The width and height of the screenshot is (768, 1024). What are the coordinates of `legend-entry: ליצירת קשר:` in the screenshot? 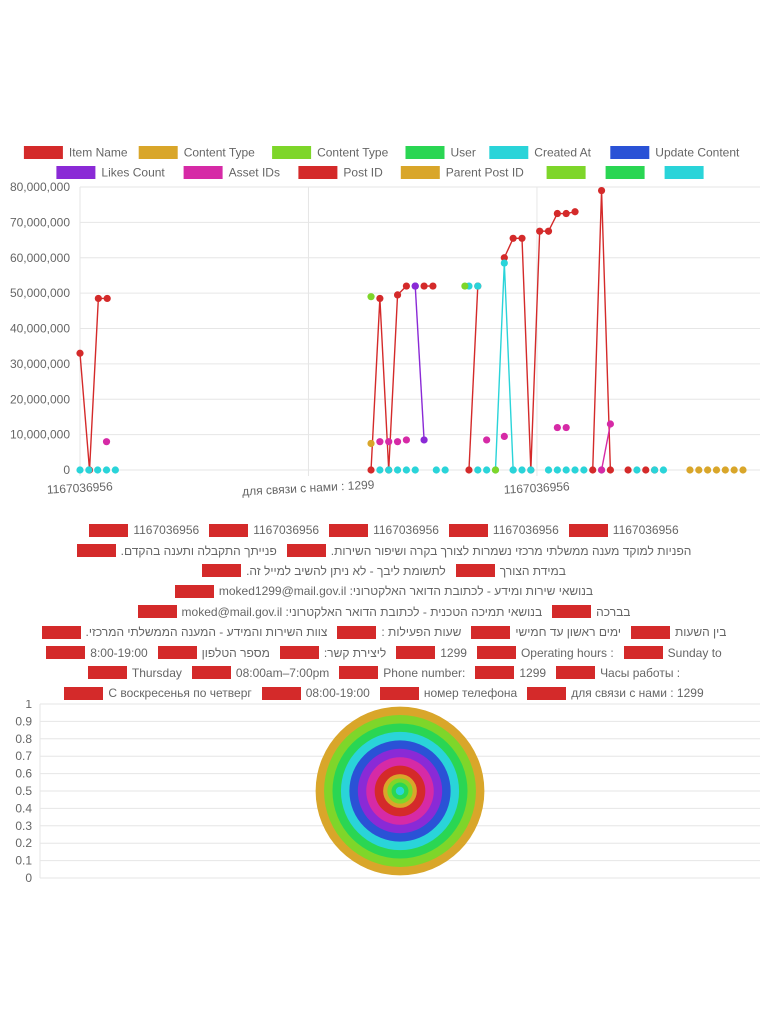 It's located at (332, 653).